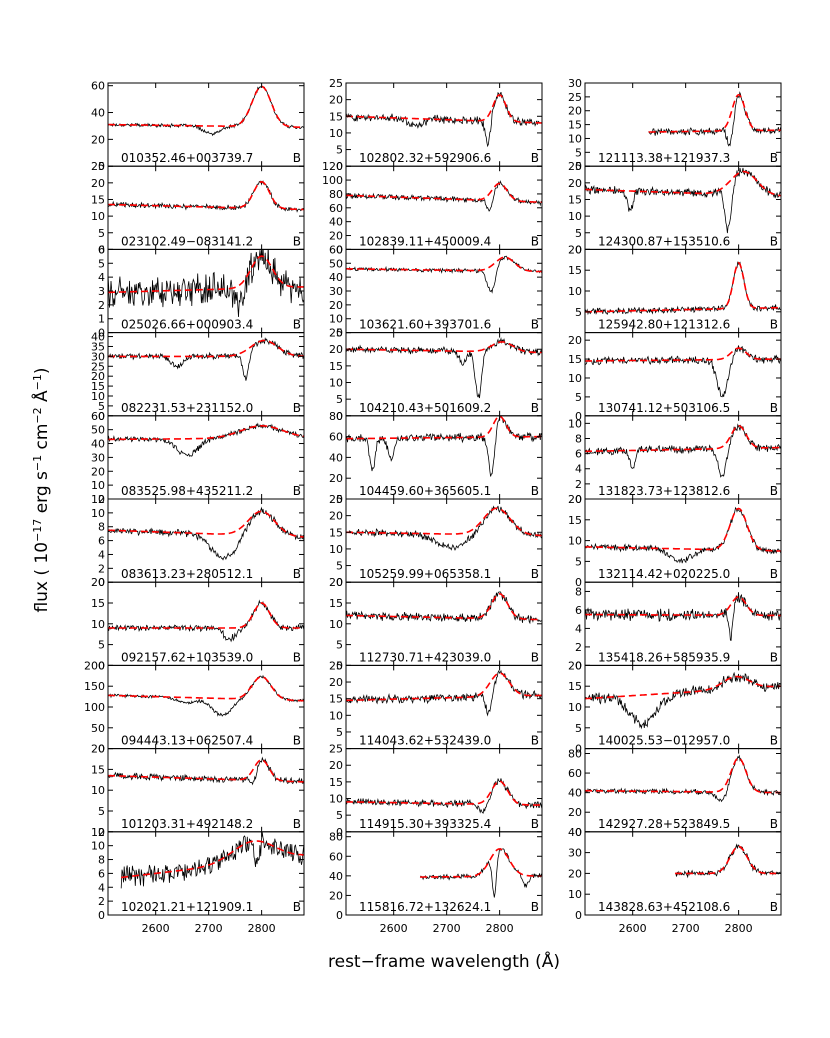 The width and height of the screenshot is (830, 1038). What do you see at coordinates (675, 288) in the screenshot?
I see `spectrum-panel: 5 10 15 20 125942.80+121312.6 B` at bounding box center [675, 288].